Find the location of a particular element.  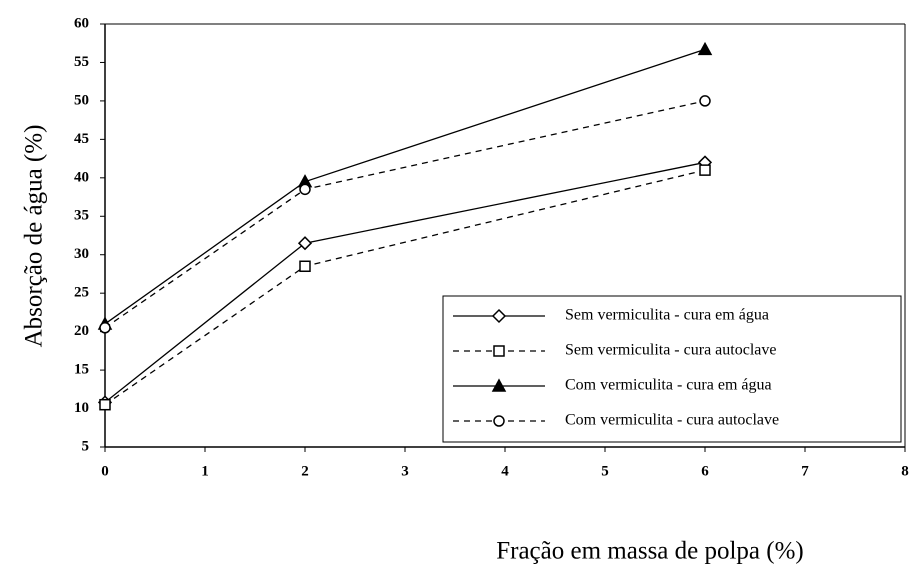

x-tick-label: 4 is located at coordinates (505, 471).